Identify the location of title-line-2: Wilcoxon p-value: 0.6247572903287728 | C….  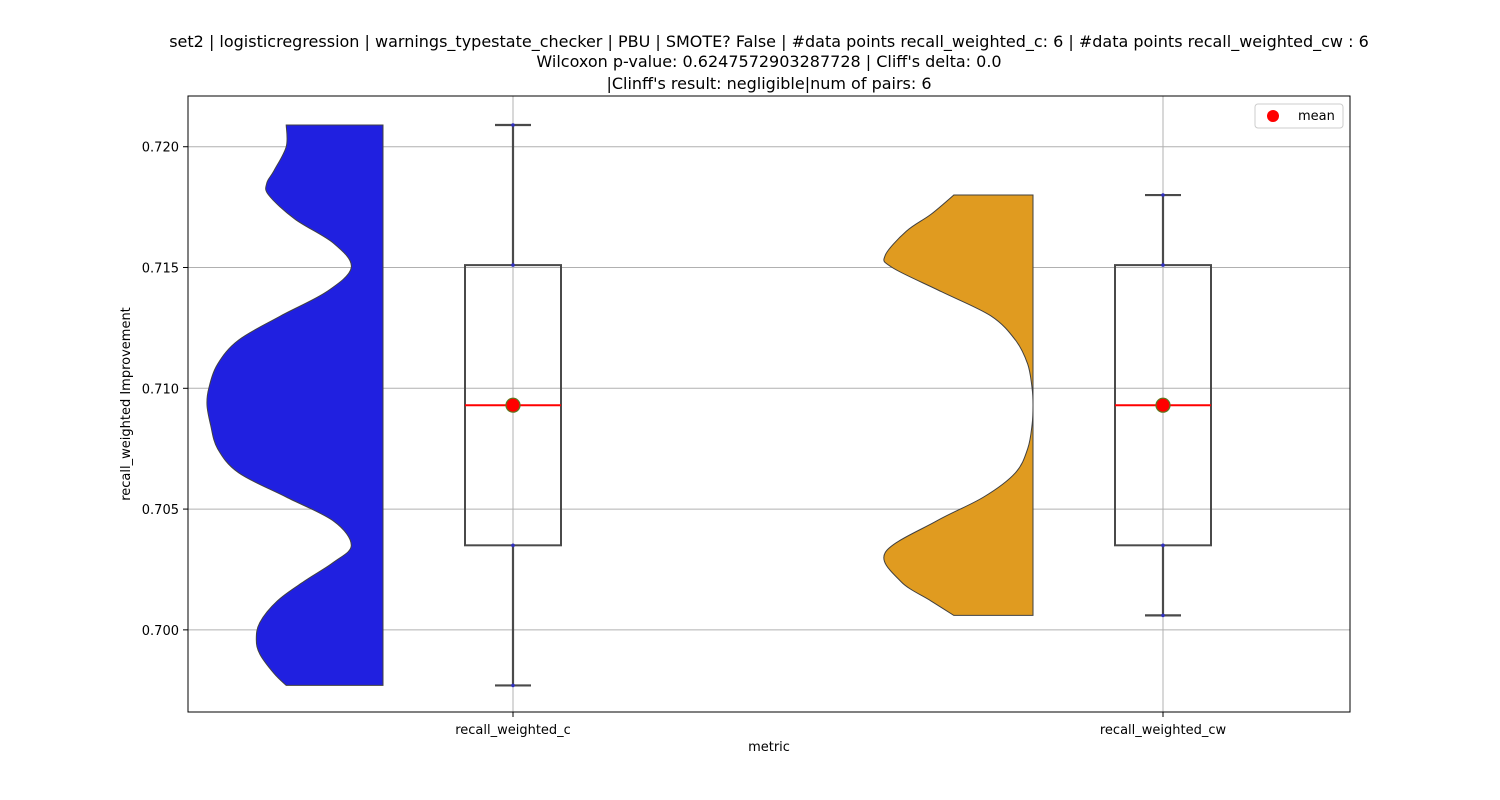
(768, 61).